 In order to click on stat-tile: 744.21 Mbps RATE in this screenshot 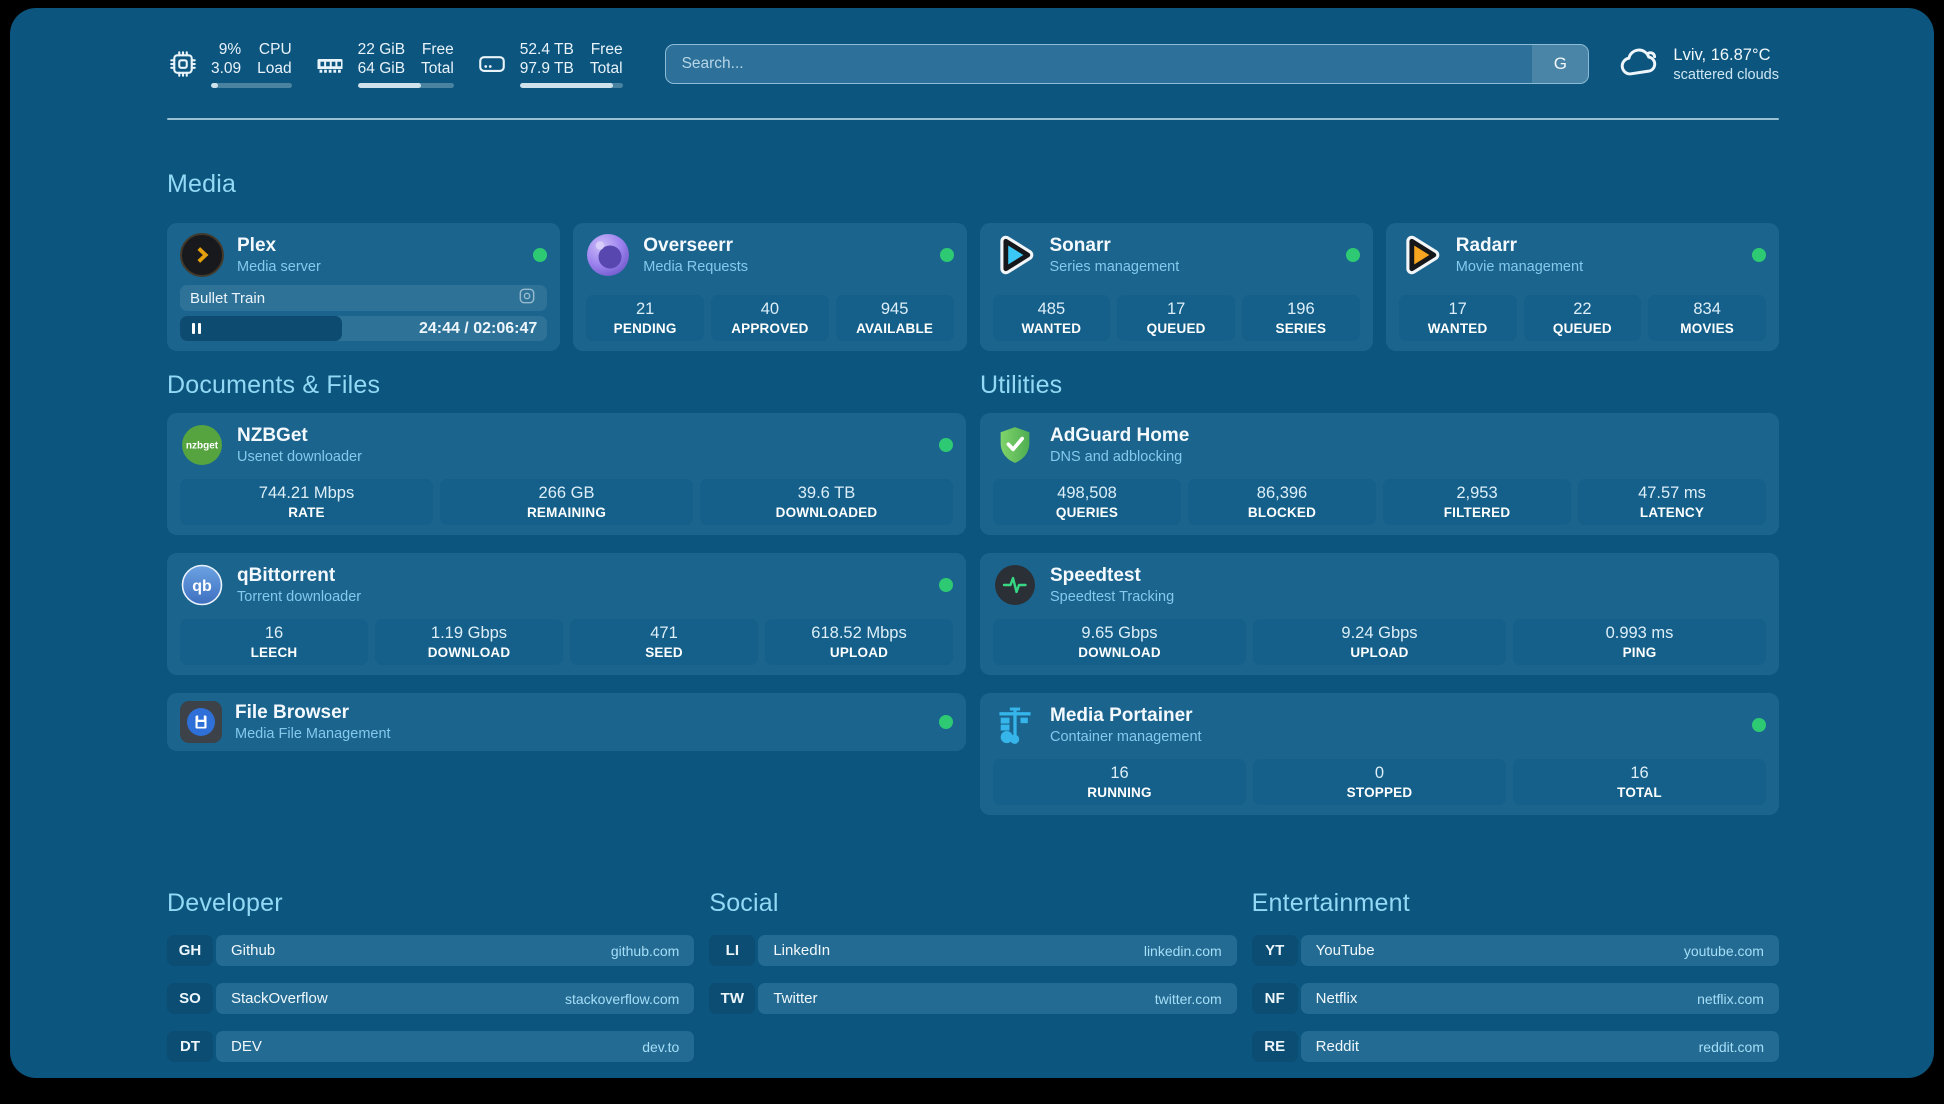, I will do `click(306, 502)`.